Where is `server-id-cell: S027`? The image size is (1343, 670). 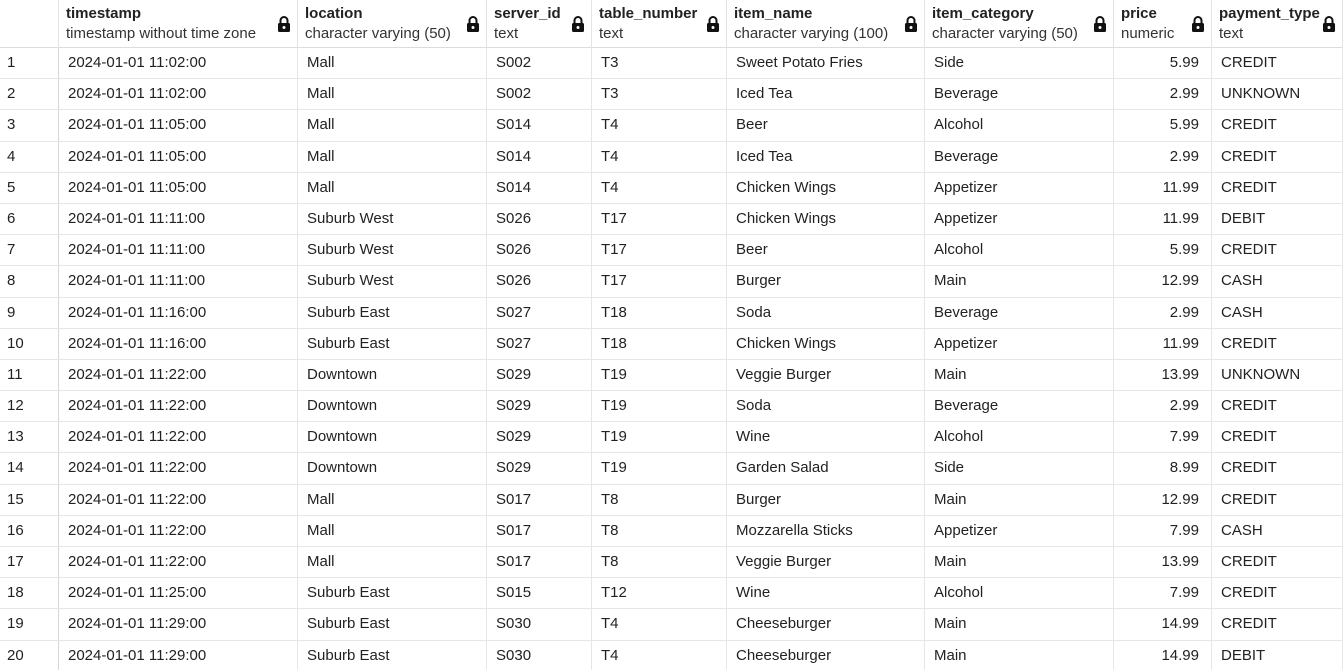 server-id-cell: S027 is located at coordinates (539, 312).